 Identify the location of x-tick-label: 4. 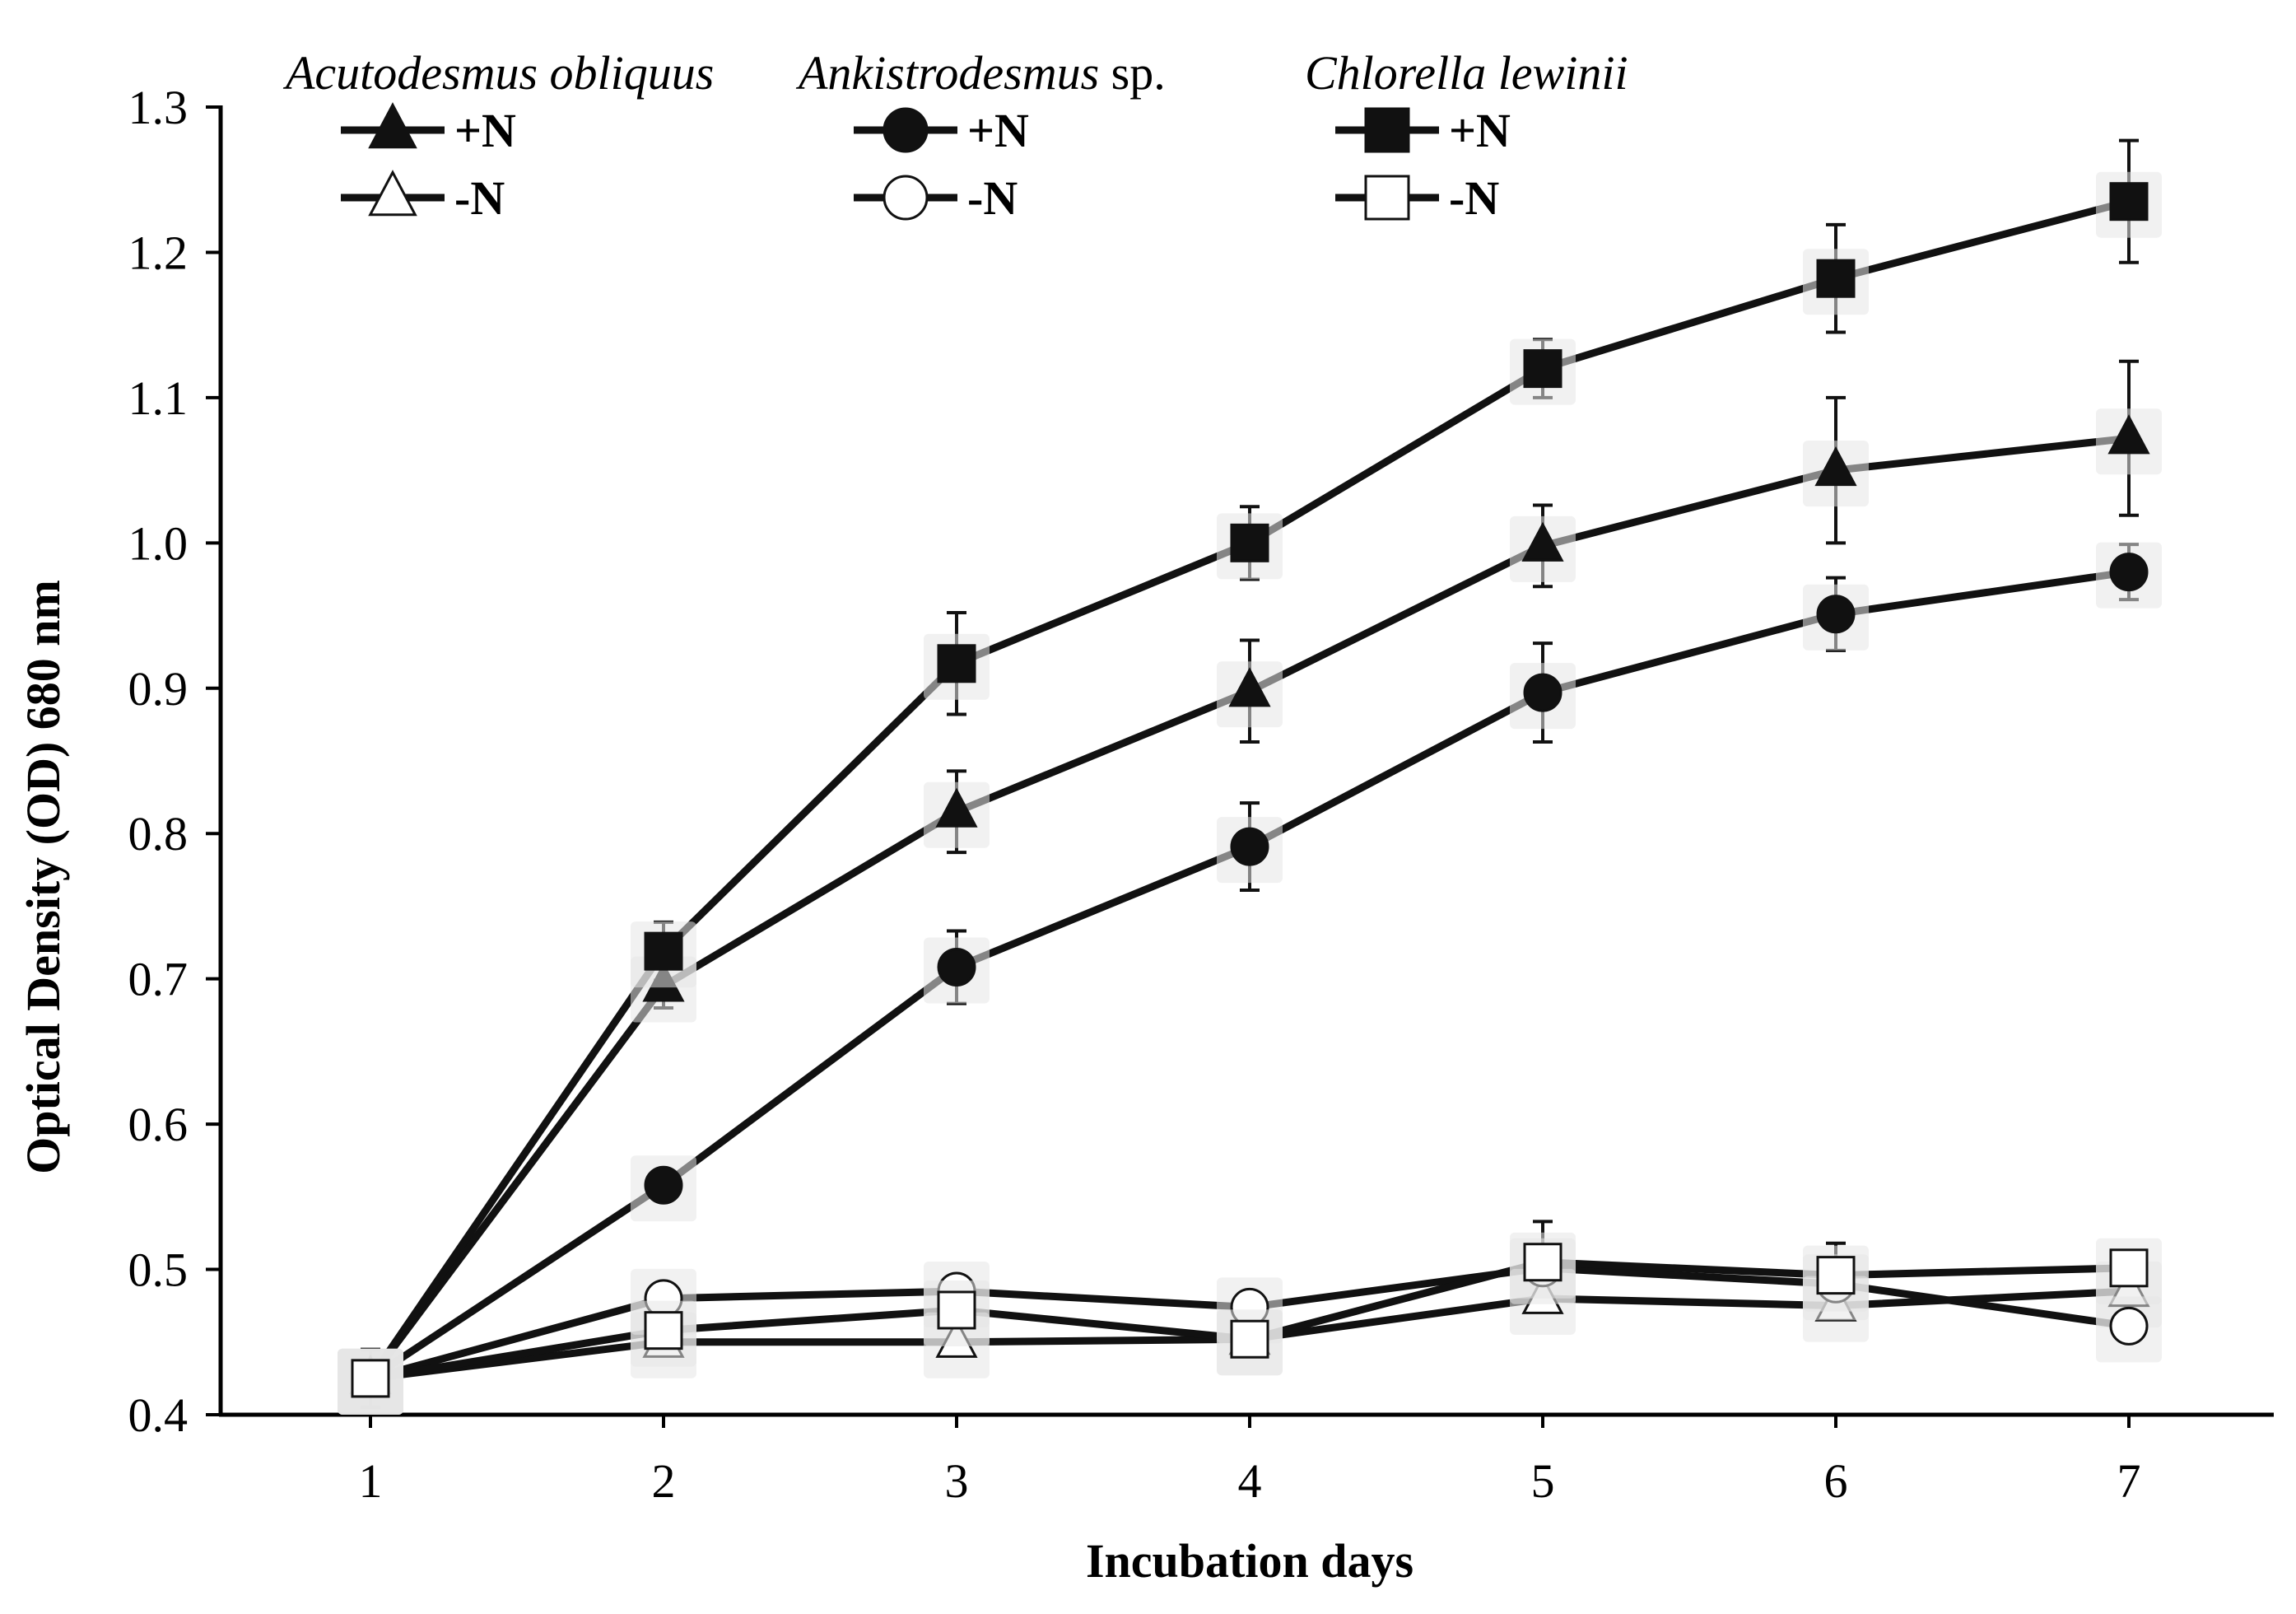
(1250, 1481).